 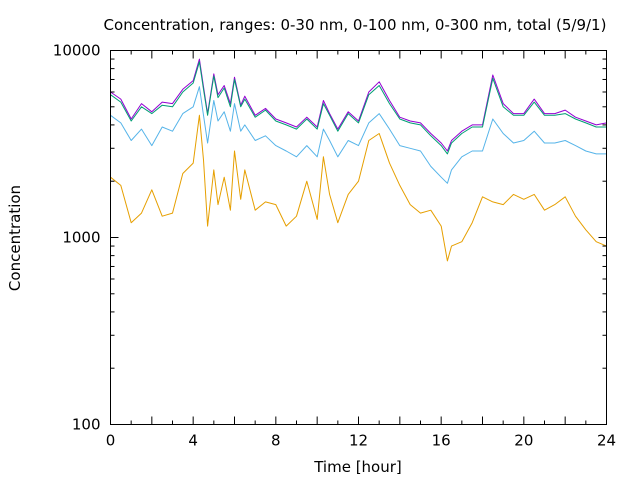 I want to click on y-tick-label: 1000, so click(x=81, y=238).